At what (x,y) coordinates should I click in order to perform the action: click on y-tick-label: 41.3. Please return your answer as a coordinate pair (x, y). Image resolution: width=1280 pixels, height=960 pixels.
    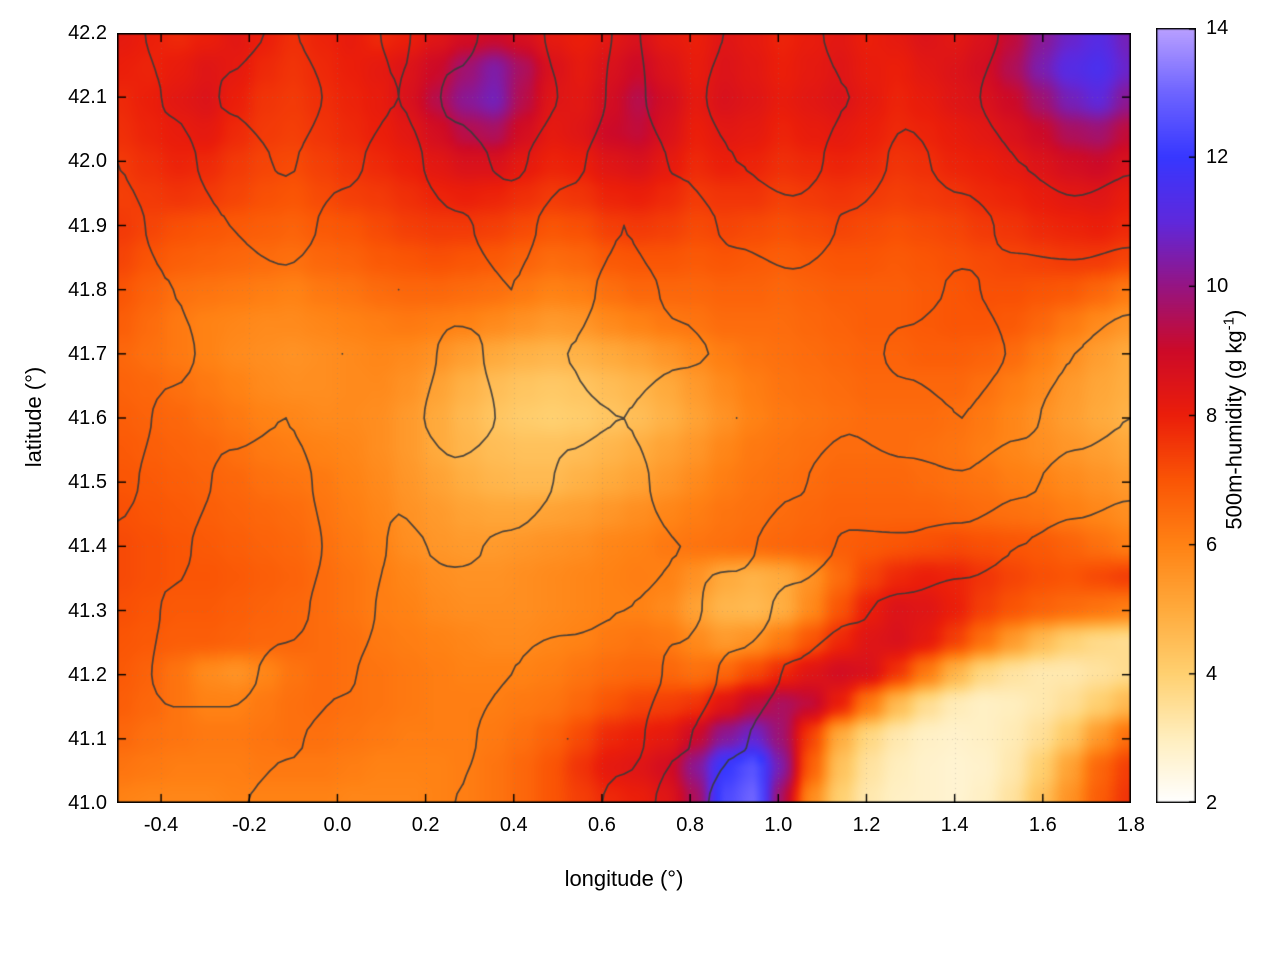
    Looking at the image, I should click on (87, 610).